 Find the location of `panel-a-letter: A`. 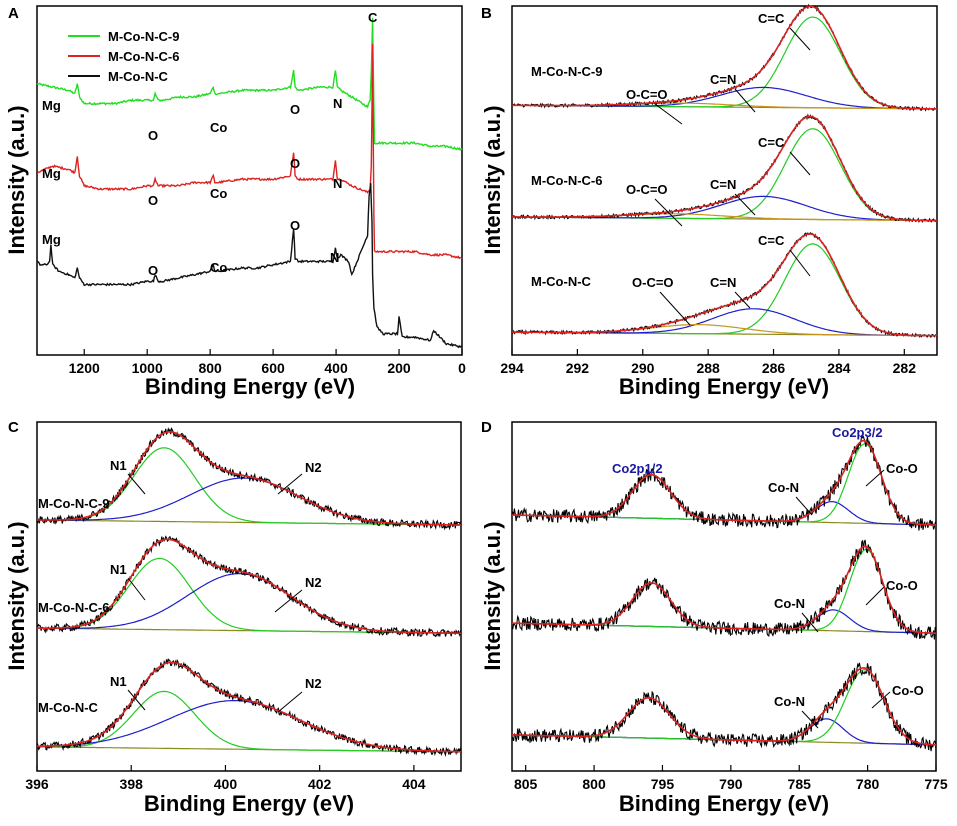

panel-a-letter: A is located at coordinates (13, 13).